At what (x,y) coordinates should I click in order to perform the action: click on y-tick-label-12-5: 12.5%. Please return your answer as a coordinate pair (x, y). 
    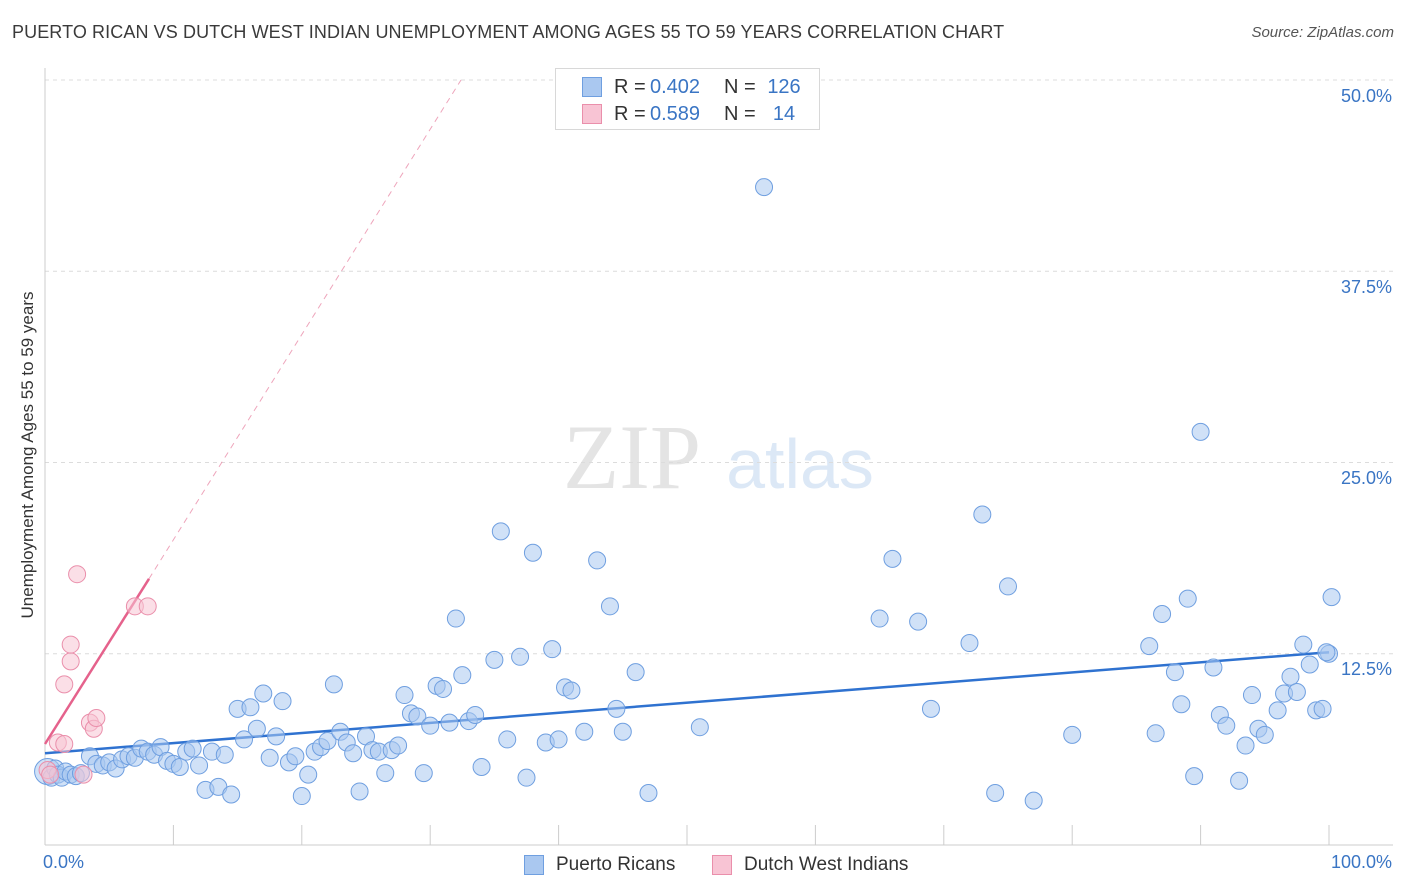
    Looking at the image, I should click on (1366, 669).